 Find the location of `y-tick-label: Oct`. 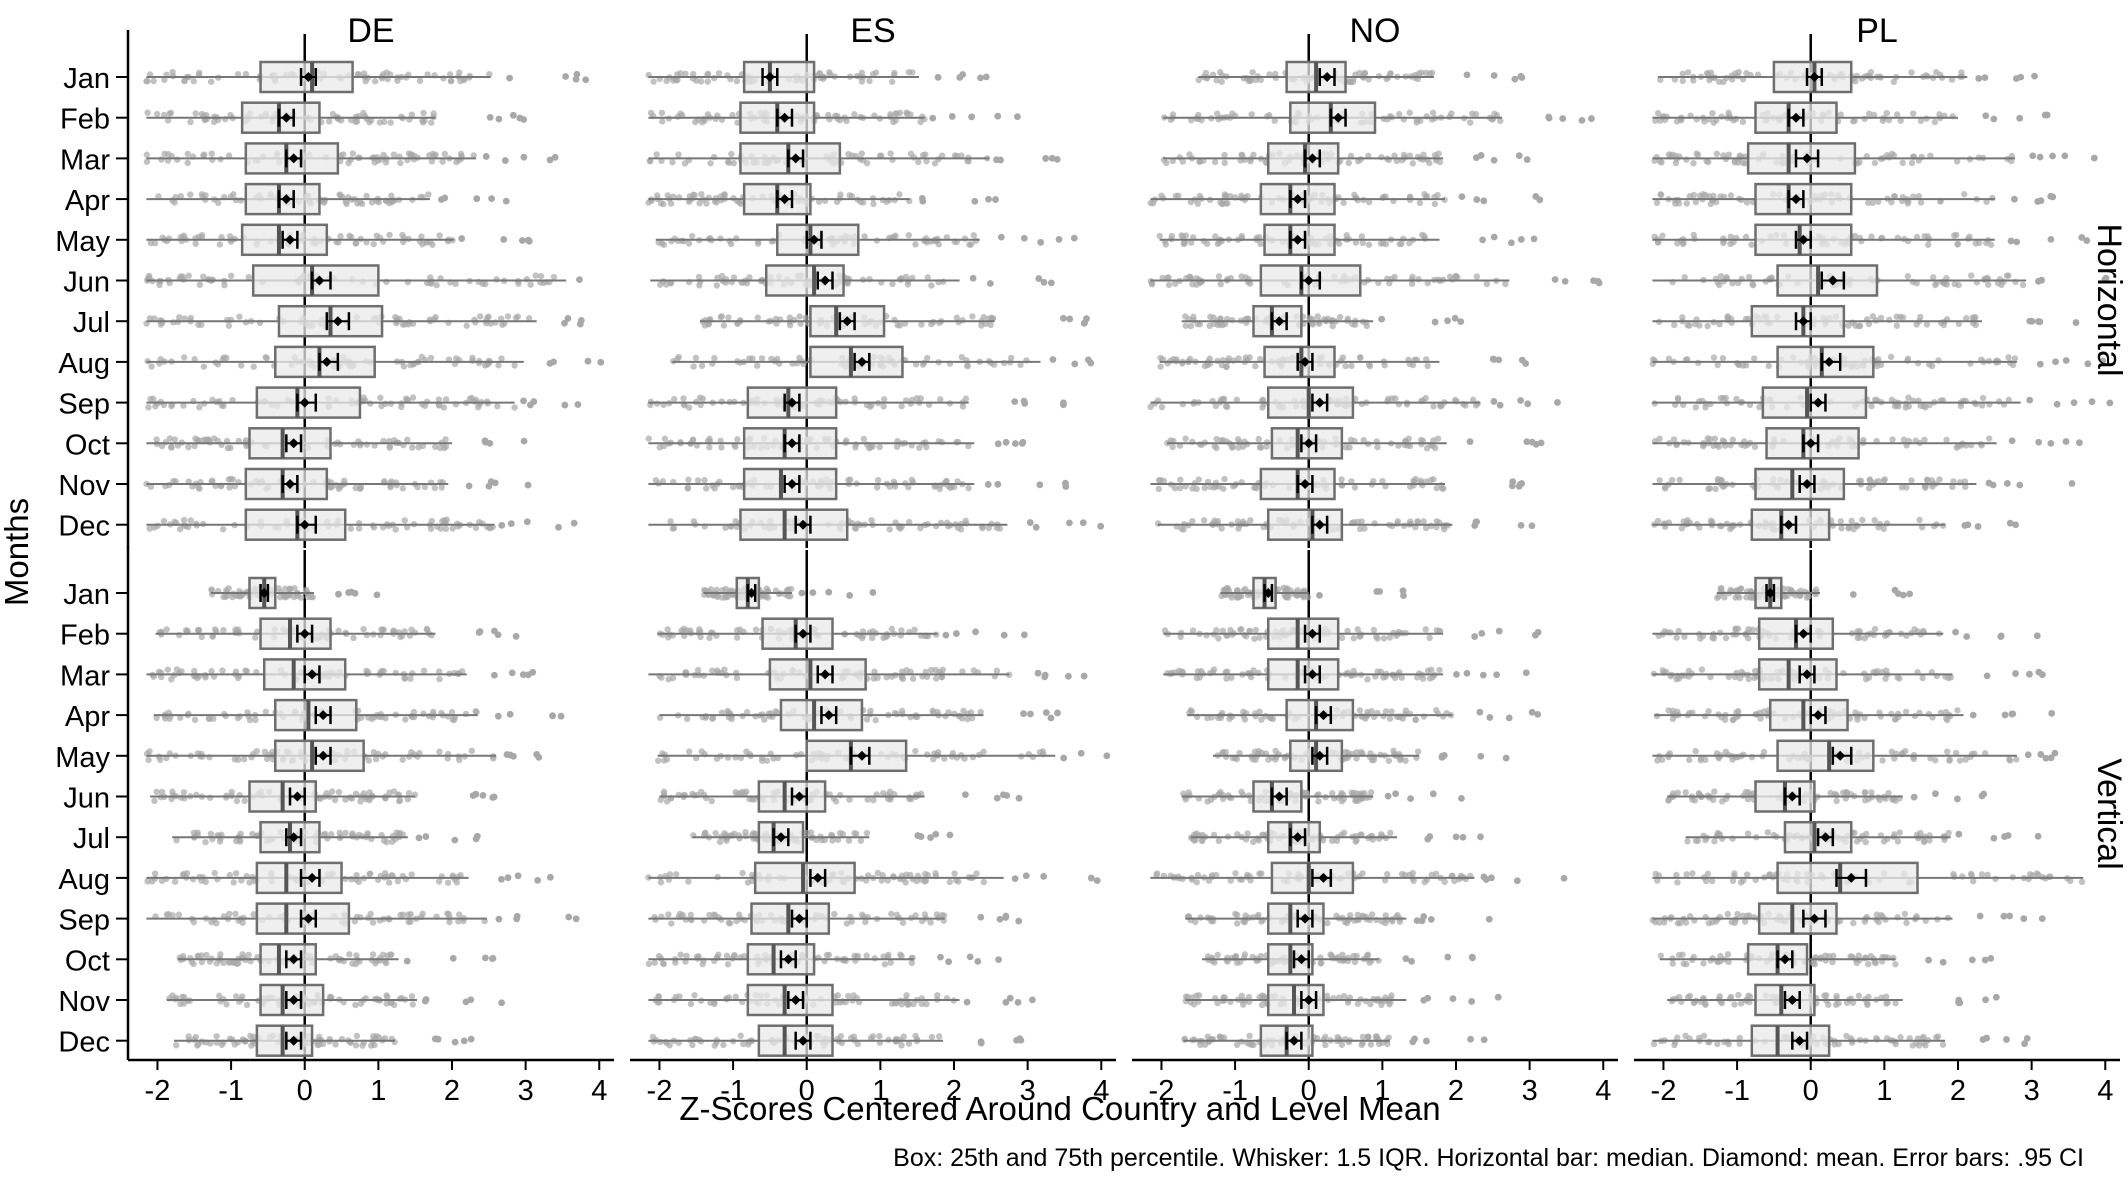

y-tick-label: Oct is located at coordinates (87, 961).